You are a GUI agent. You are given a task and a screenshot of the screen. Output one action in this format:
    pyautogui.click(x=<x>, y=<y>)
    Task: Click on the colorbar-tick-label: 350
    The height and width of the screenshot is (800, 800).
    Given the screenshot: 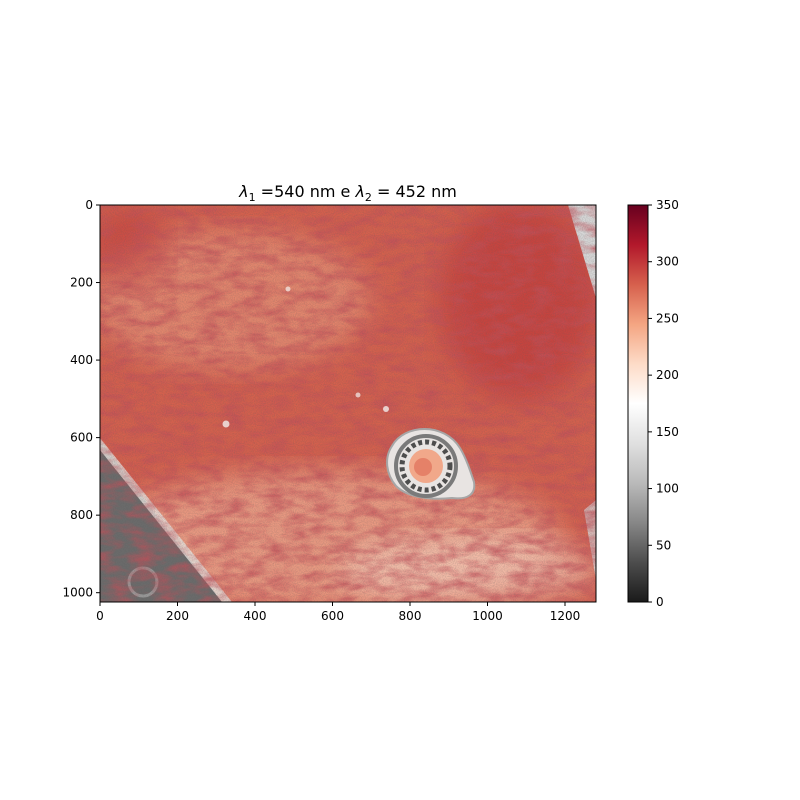 What is the action you would take?
    pyautogui.click(x=667, y=205)
    